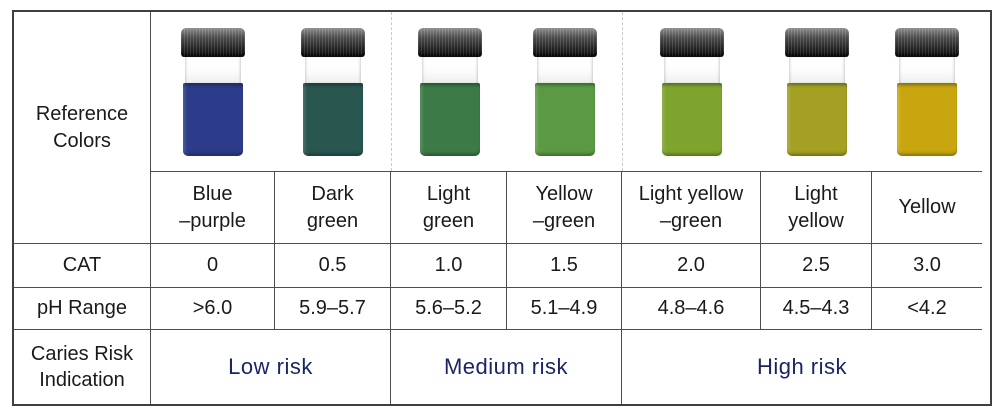  What do you see at coordinates (564, 266) in the screenshot?
I see `cat-value-cell: 1.5` at bounding box center [564, 266].